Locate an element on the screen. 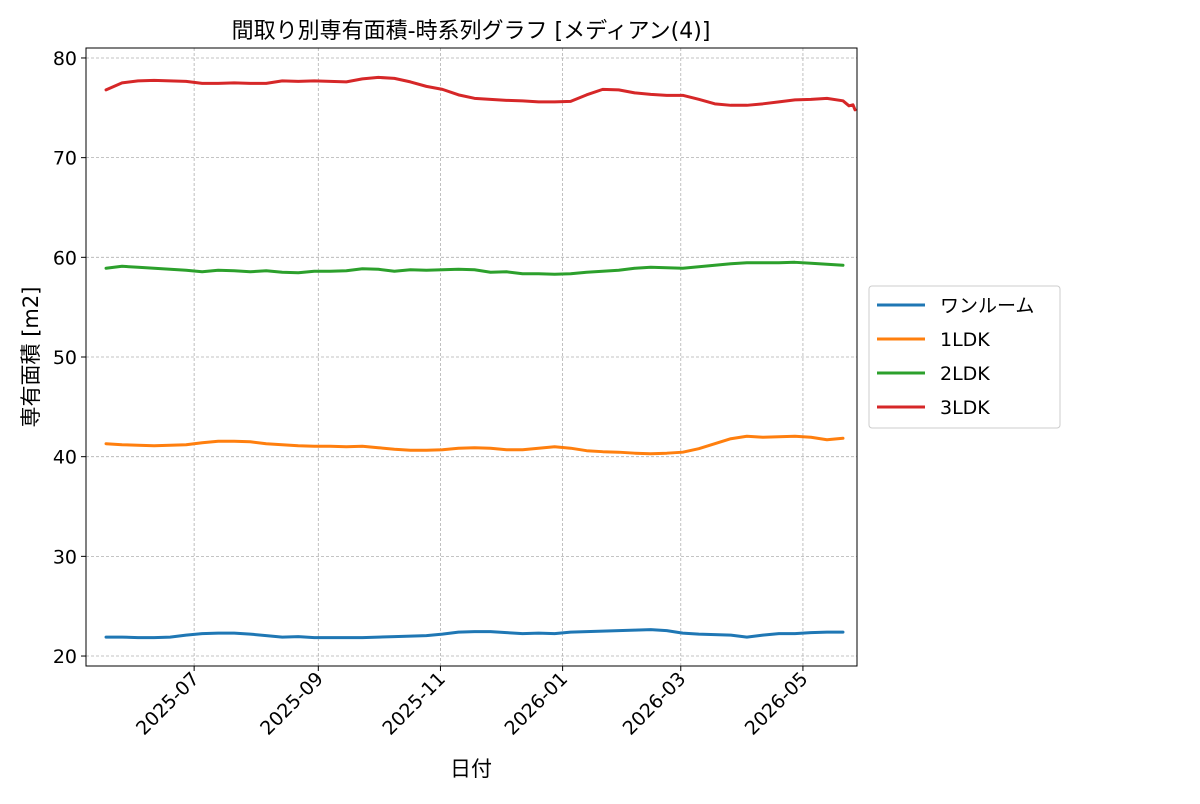 Image resolution: width=1200 pixels, height=804 pixels. x-tick-label: 2026-05 is located at coordinates (777, 704).